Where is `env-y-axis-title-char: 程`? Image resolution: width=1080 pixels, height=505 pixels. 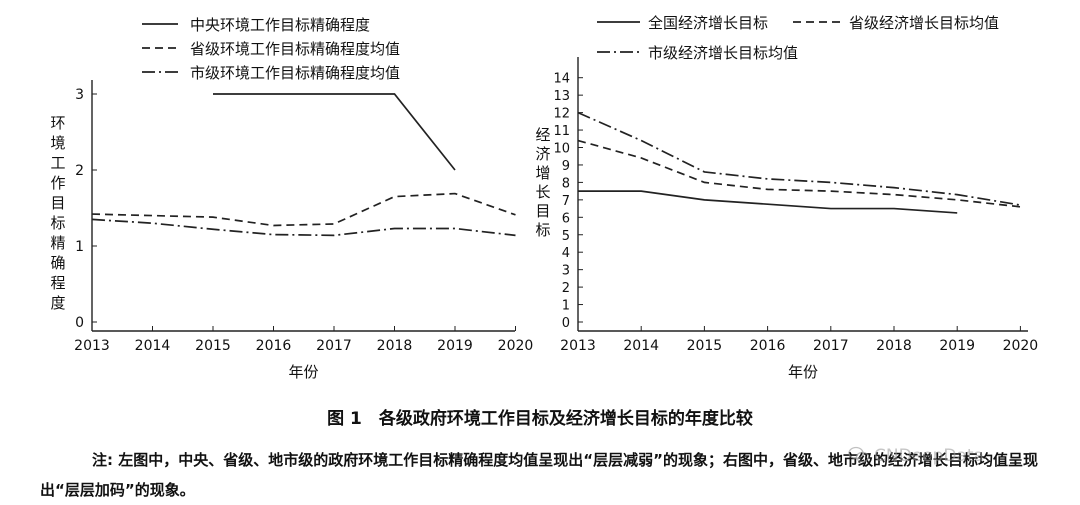 env-y-axis-title-char: 程 is located at coordinates (57, 283).